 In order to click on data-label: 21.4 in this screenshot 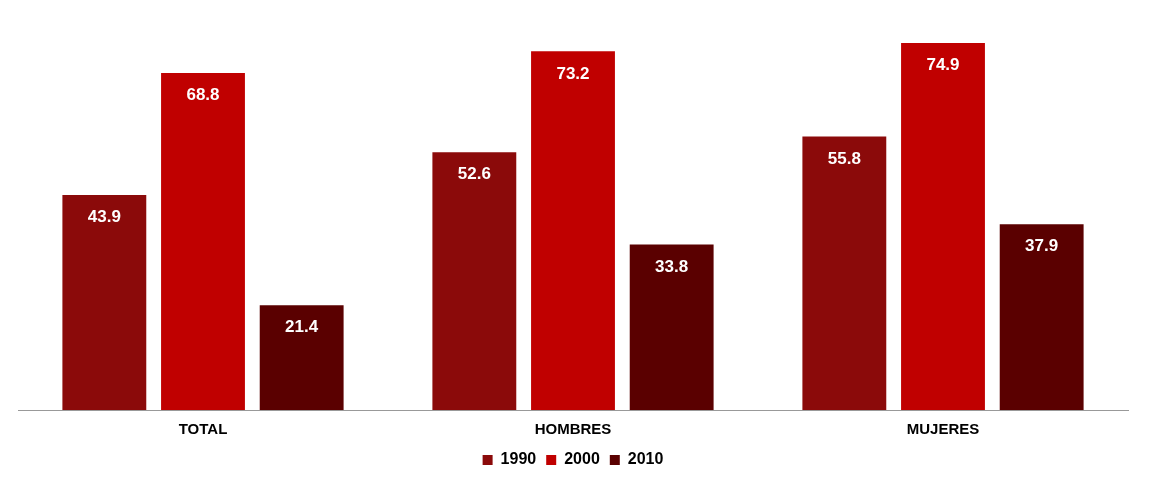, I will do `click(302, 327)`.